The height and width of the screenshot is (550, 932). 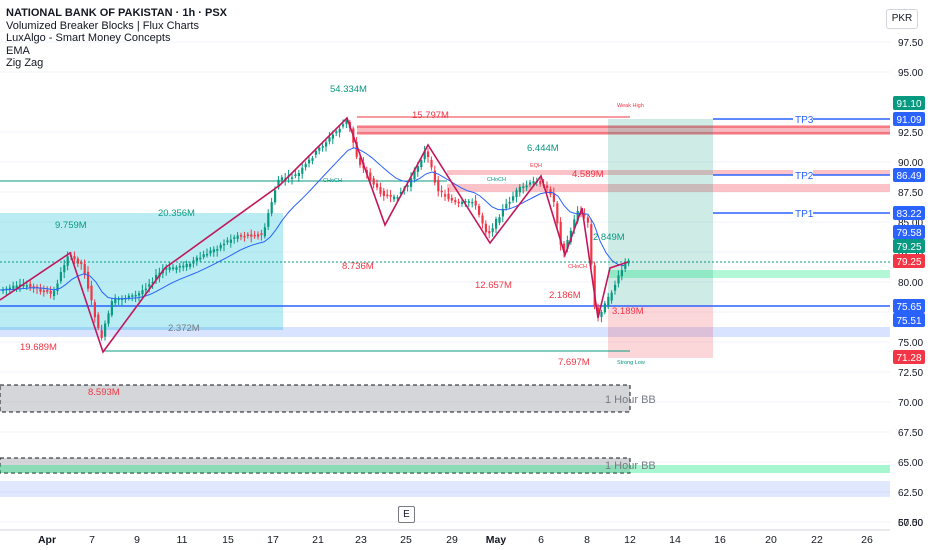 What do you see at coordinates (910, 373) in the screenshot?
I see `price-tick: 72.50` at bounding box center [910, 373].